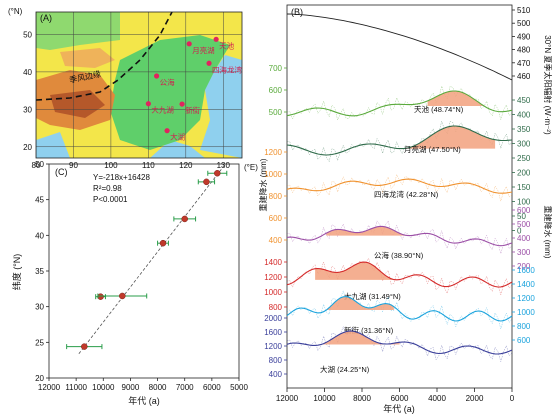 The width and height of the screenshot is (554, 417). What do you see at coordinates (372, 296) in the screenshot?
I see `record-label: 大九湖 (31.49°N)` at bounding box center [372, 296].